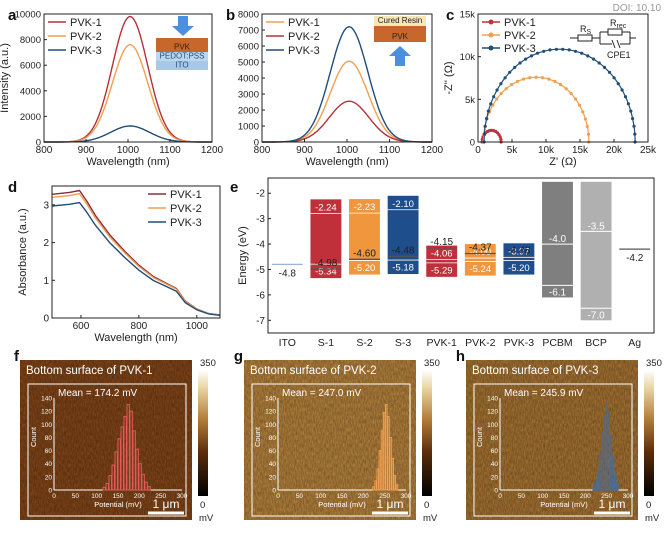 This screenshot has height=534, width=667. Describe the element at coordinates (287, 343) in the screenshot. I see `category-label: ITO` at that location.